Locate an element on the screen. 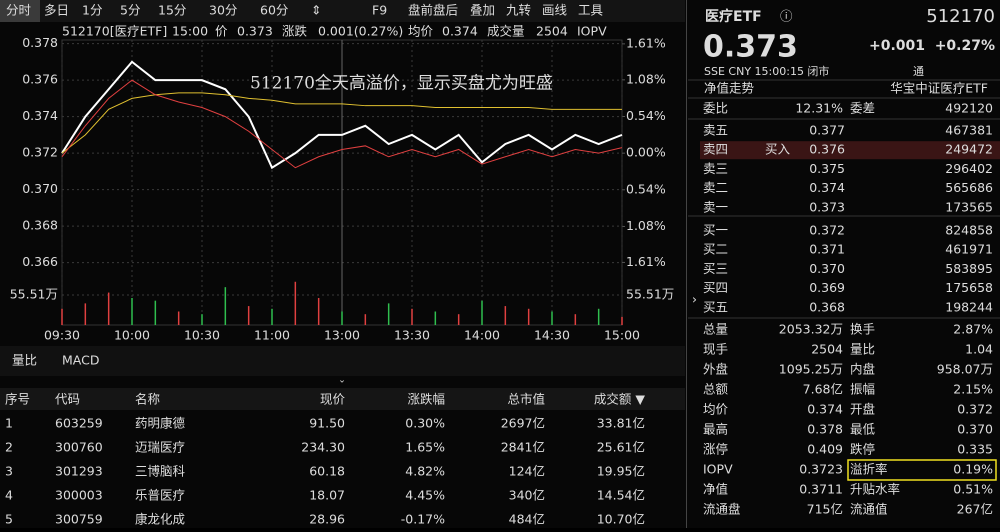 The image size is (1000, 532). status-info: SSE CNY 15:00:15 闭市 is located at coordinates (766, 71).